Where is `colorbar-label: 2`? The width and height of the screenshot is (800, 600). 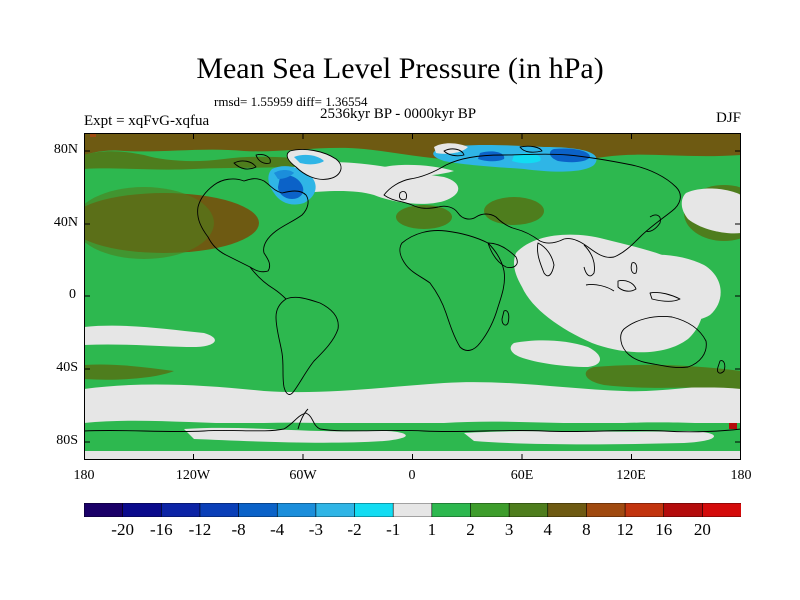 colorbar-label: 2 is located at coordinates (470, 529).